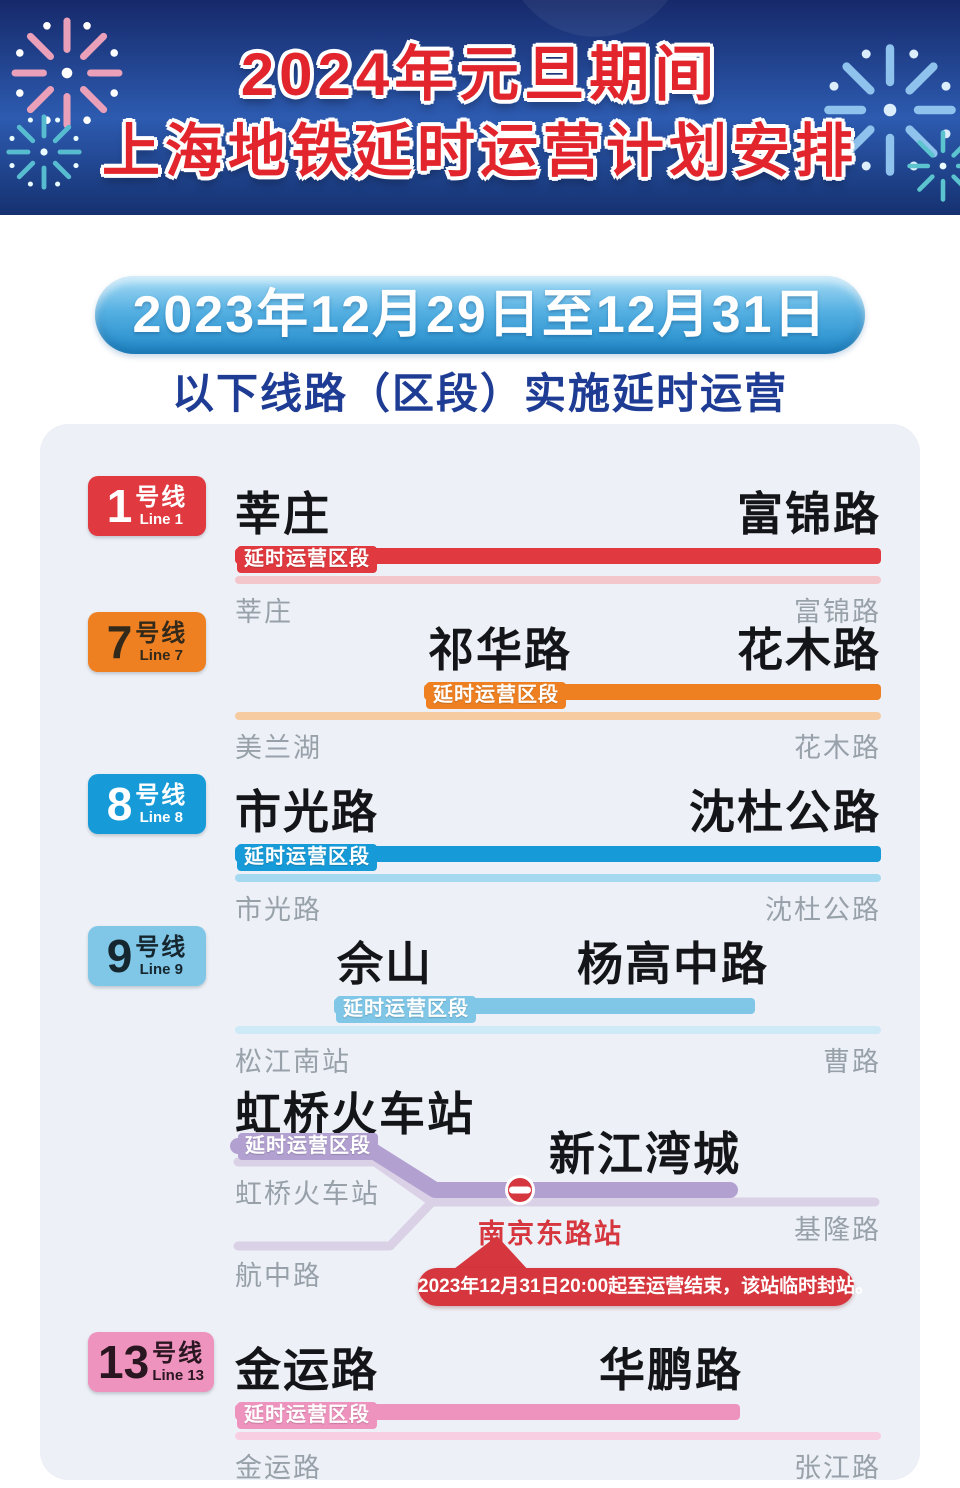 The height and width of the screenshot is (1488, 960). What do you see at coordinates (161, 519) in the screenshot?
I see `line-name-en: Line 1` at bounding box center [161, 519].